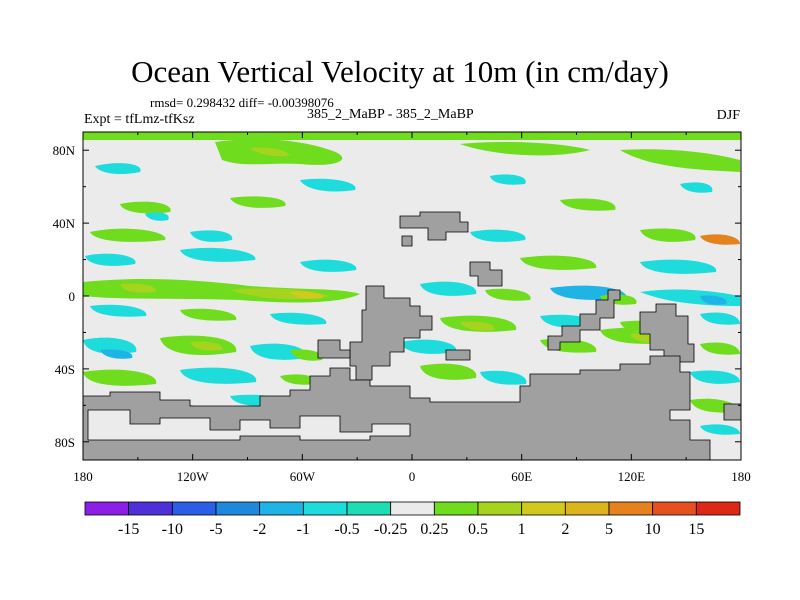 Image resolution: width=800 pixels, height=600 pixels. Describe the element at coordinates (139, 119) in the screenshot. I see `experiment-label: Expt = tfLmz-tfKsz` at that location.